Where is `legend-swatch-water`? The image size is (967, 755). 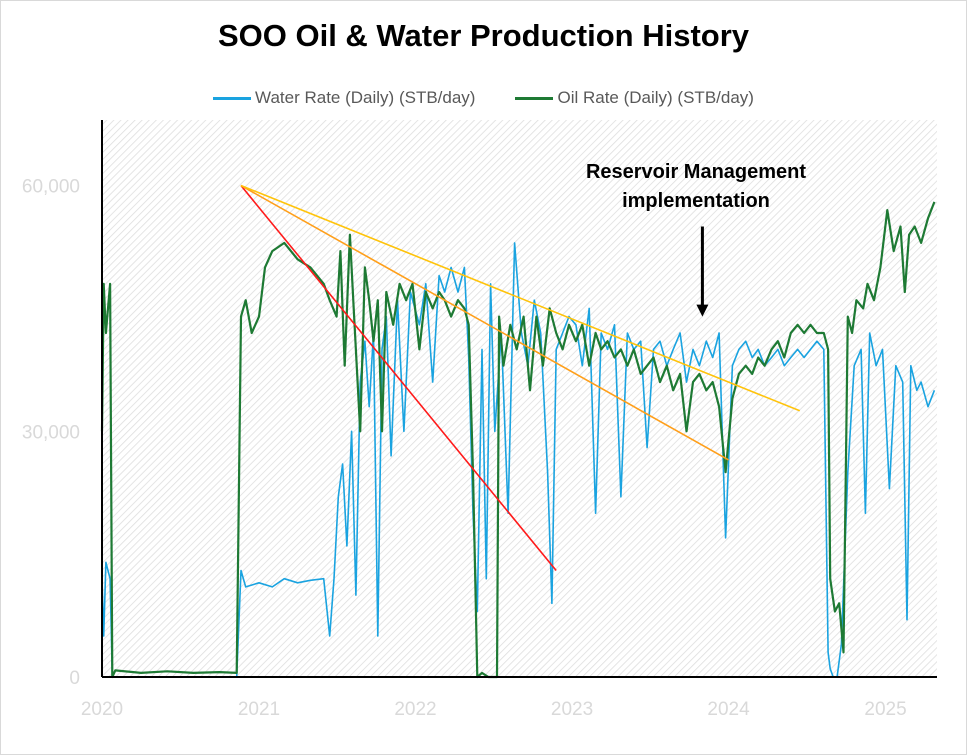
legend-swatch-water is located at coordinates (232, 98).